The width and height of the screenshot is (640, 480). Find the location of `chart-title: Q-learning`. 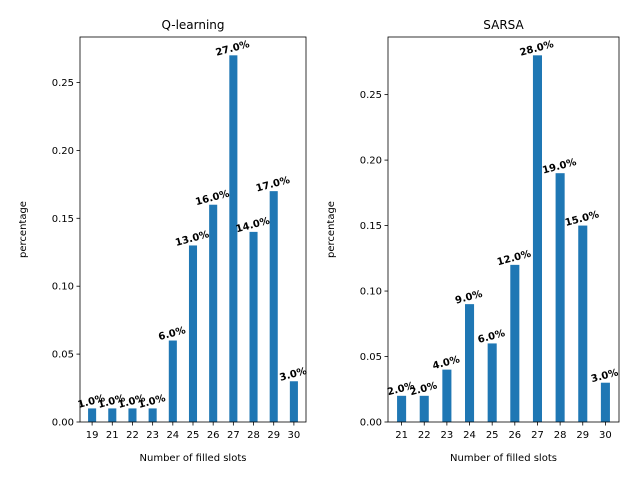

chart-title: Q-learning is located at coordinates (192, 25).